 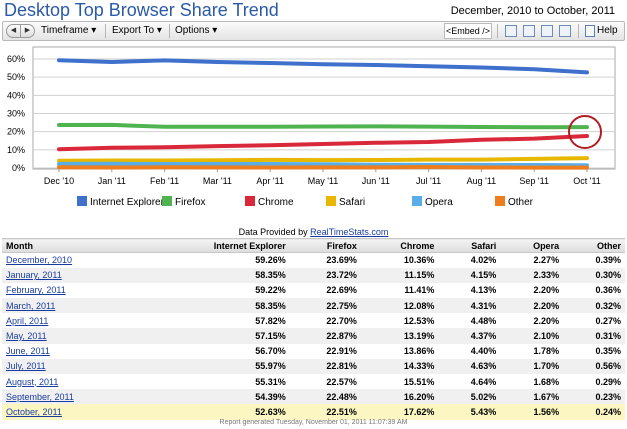 I want to click on y-tick-label: 20%, so click(x=16, y=132).